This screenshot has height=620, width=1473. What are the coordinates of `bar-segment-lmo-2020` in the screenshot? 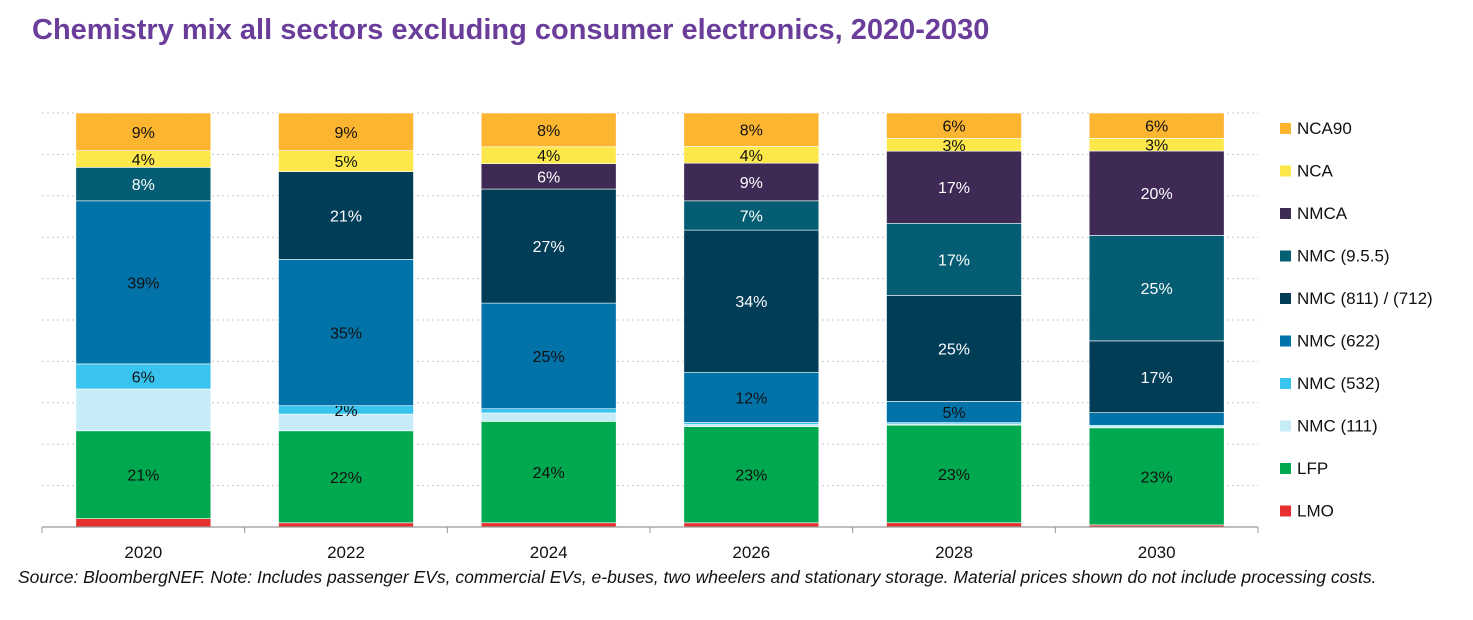 It's located at (143, 523).